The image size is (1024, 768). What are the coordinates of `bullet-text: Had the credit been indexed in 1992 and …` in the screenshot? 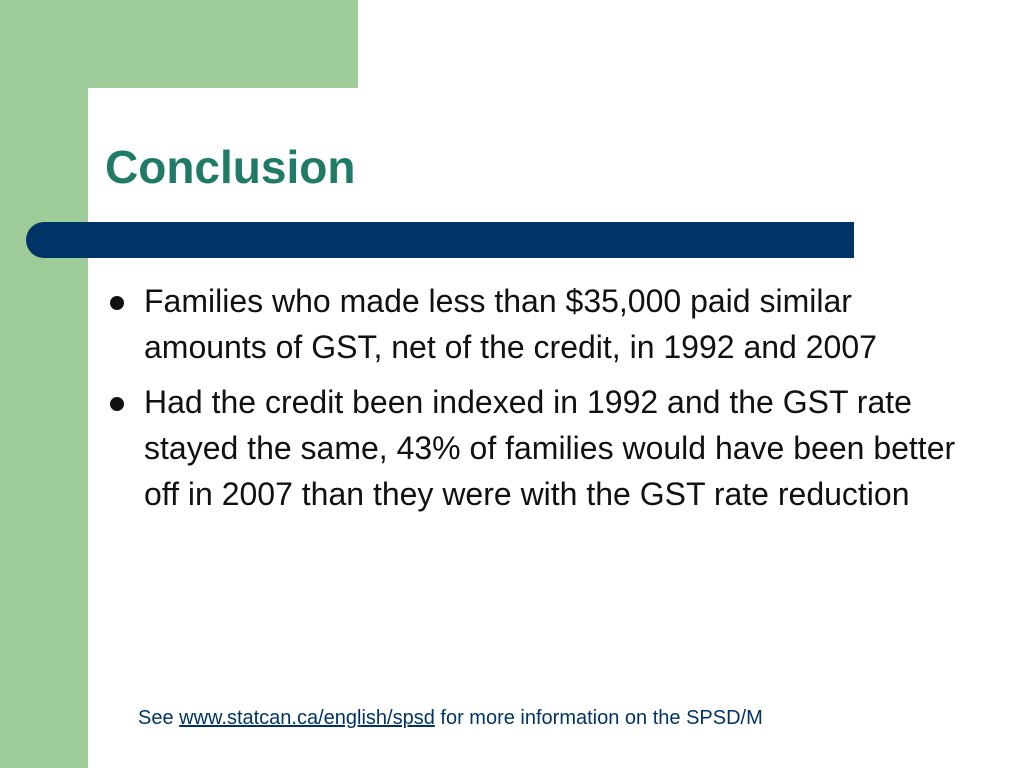 It's located at (550, 448).